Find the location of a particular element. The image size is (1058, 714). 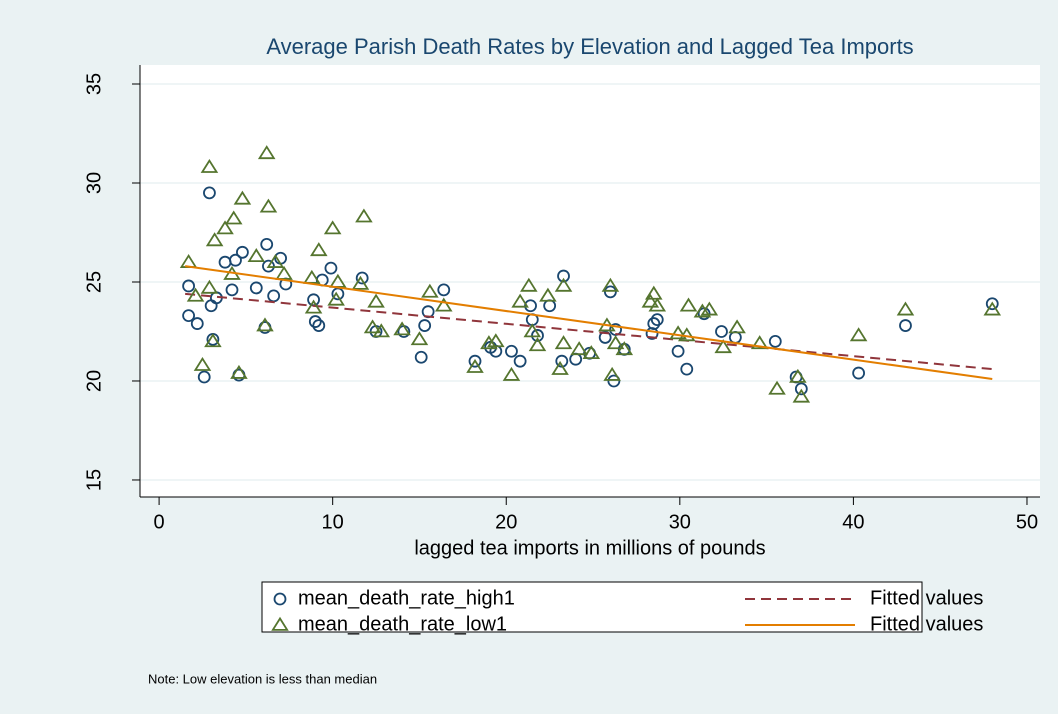

y-tick-label: 15 is located at coordinates (94, 480).